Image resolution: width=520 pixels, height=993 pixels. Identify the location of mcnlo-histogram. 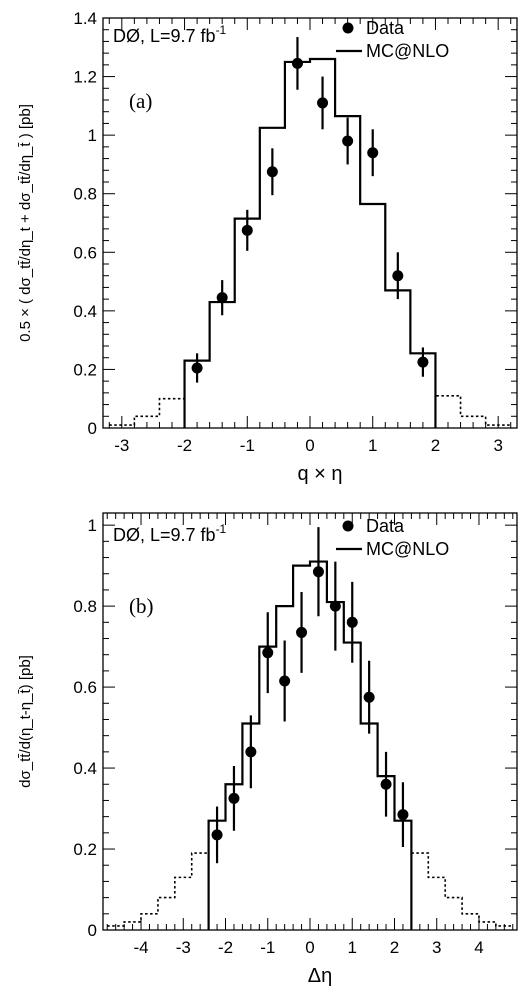
(310, 745).